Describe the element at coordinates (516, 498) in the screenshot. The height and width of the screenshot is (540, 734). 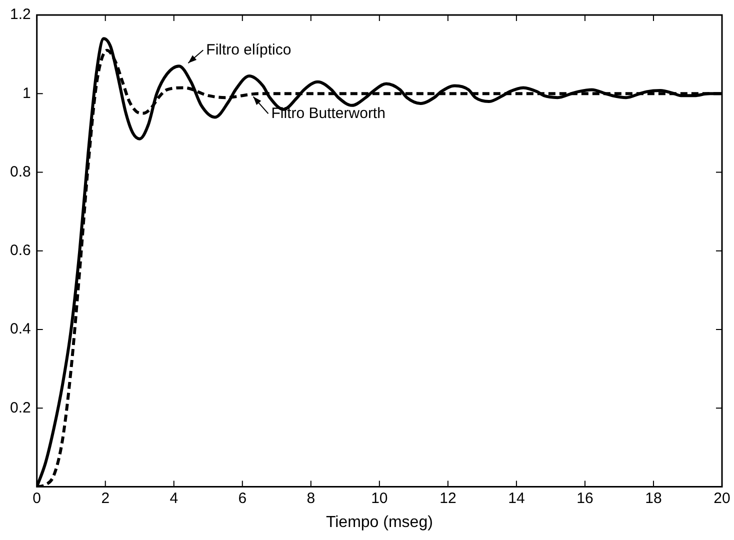
I see `x-tick-label: 14` at that location.